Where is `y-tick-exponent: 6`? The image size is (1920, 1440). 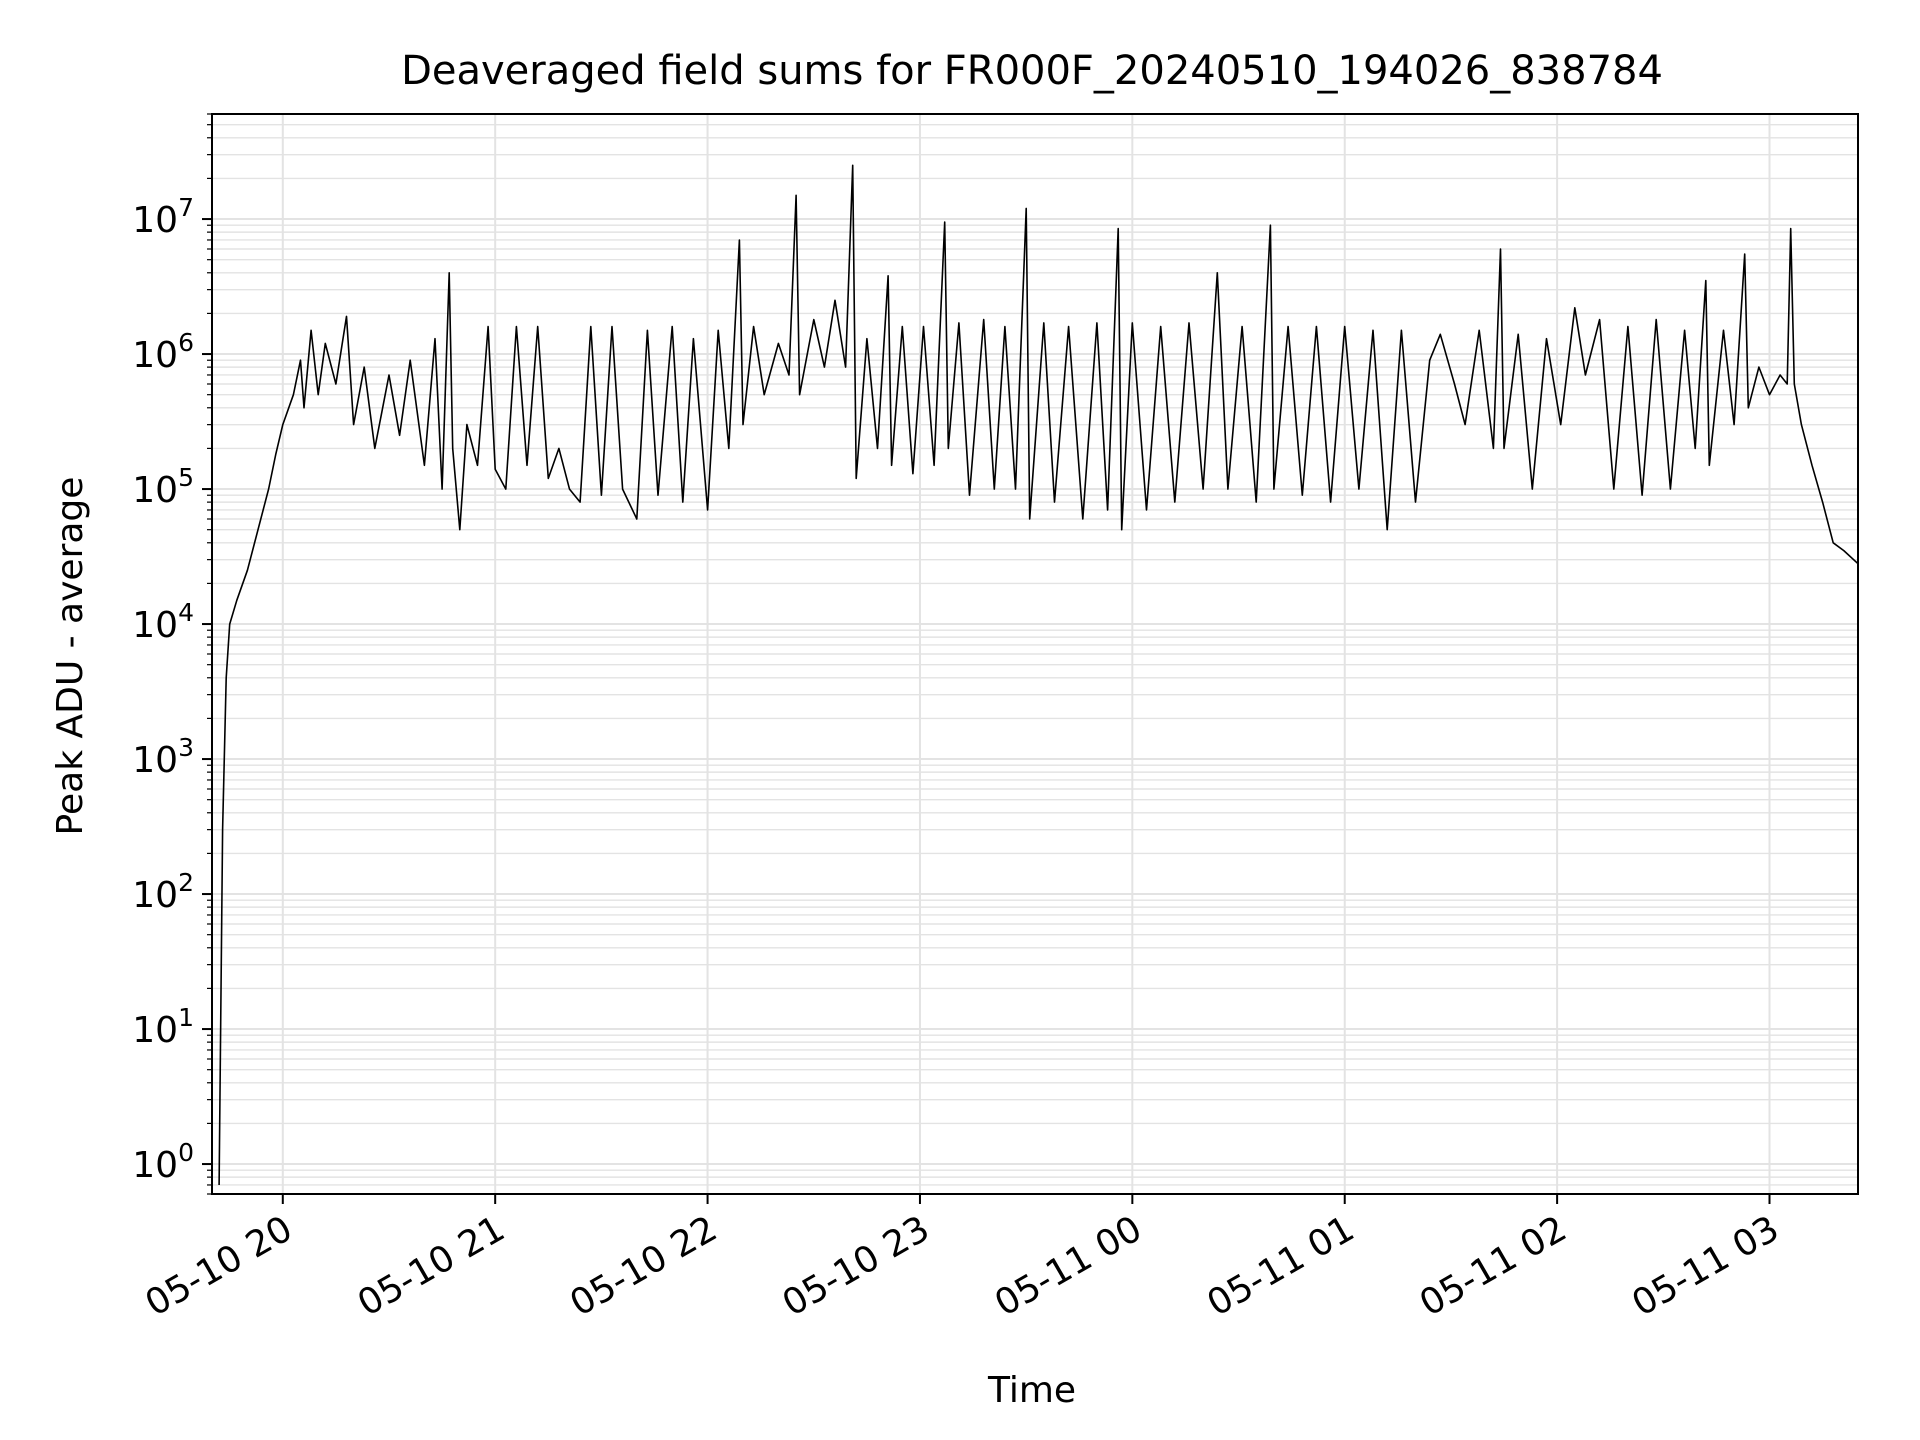
y-tick-exponent: 6 is located at coordinates (186, 342).